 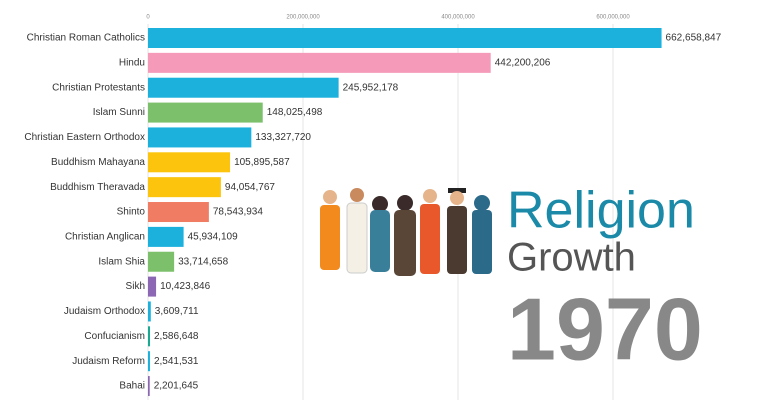 I want to click on category-label: Bahai, so click(x=132, y=386).